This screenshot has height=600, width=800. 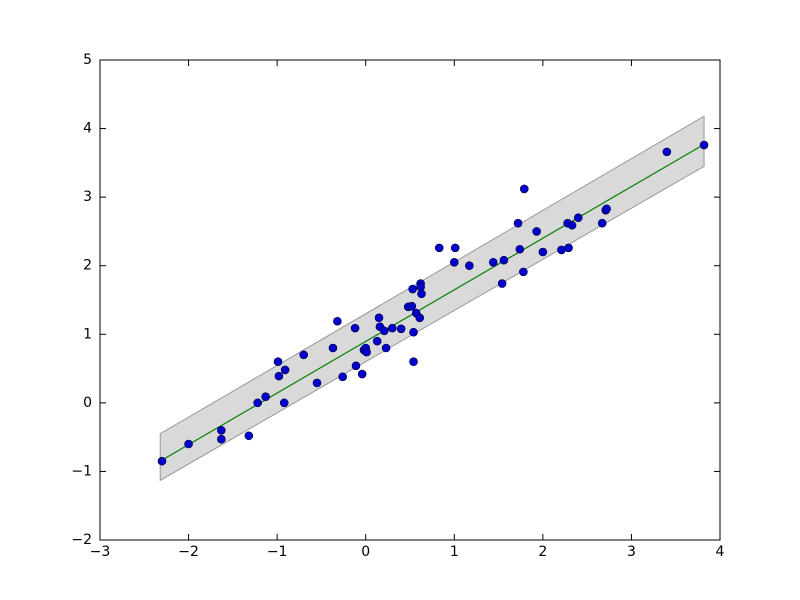 I want to click on y-tick-label: −1, so click(x=81, y=471).